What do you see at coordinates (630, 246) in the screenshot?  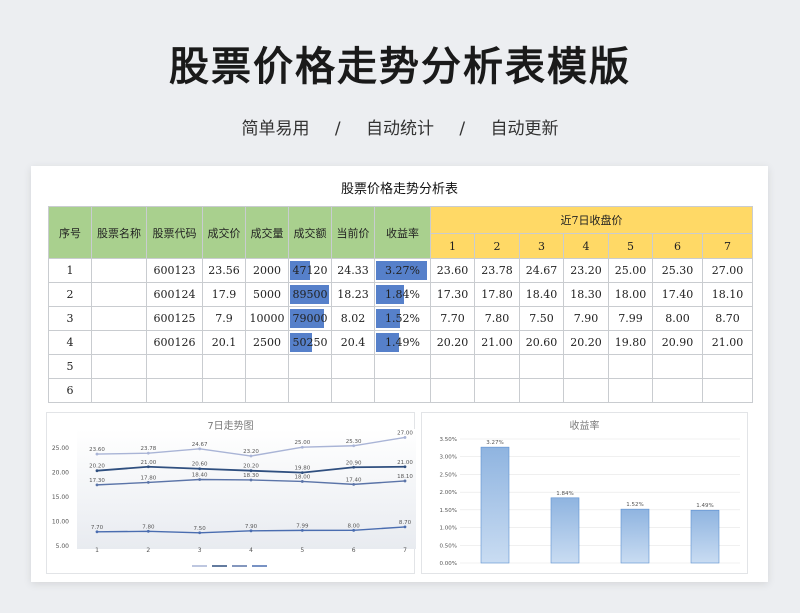 I see `col-header-day-5: 5` at bounding box center [630, 246].